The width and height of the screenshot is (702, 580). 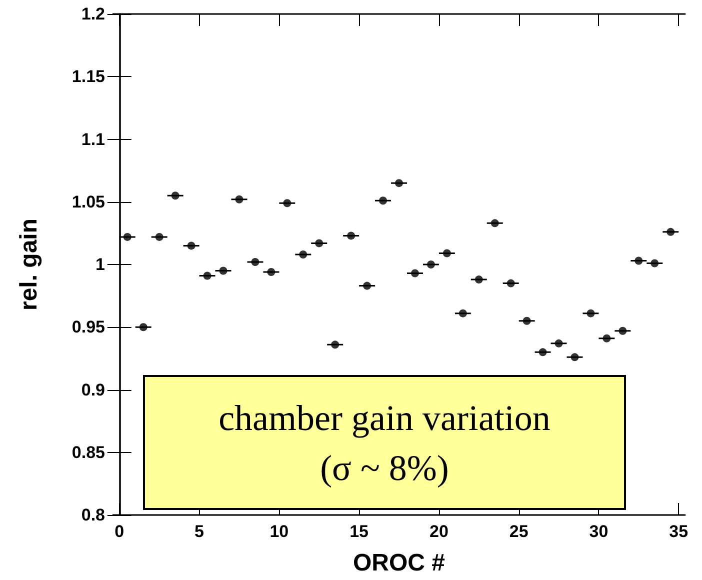 What do you see at coordinates (88, 327) in the screenshot?
I see `y-tick-label: 0.95` at bounding box center [88, 327].